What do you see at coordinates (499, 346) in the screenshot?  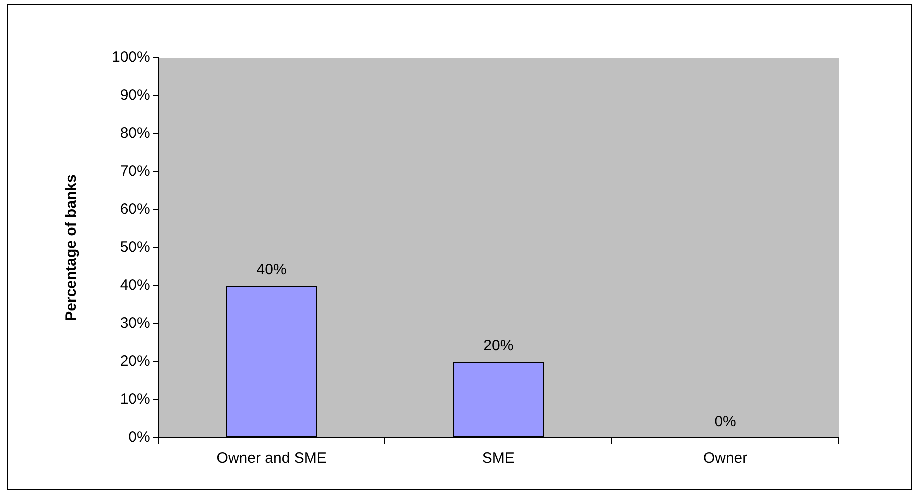 I see `data-label: 20%` at bounding box center [499, 346].